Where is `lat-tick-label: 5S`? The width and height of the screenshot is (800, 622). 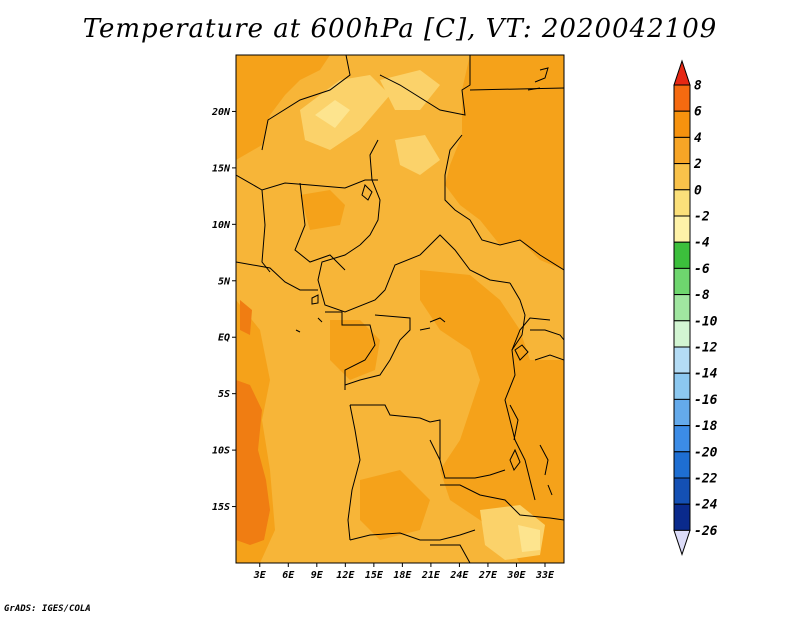
lat-tick-label: 5S is located at coordinates (224, 394).